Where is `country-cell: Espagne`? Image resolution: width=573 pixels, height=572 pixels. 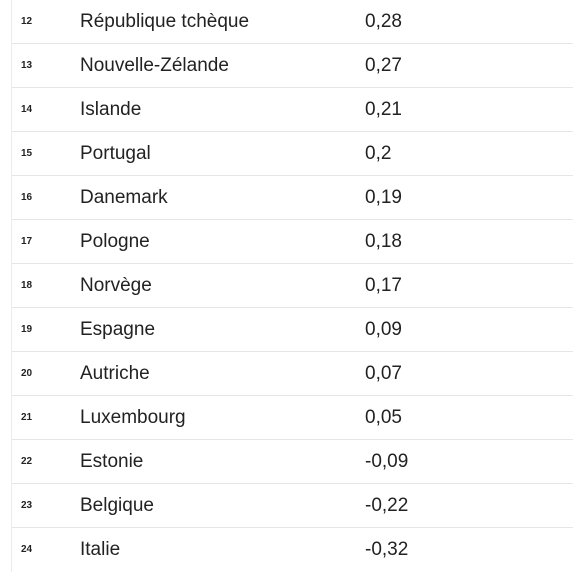 country-cell: Espagne is located at coordinates (118, 329).